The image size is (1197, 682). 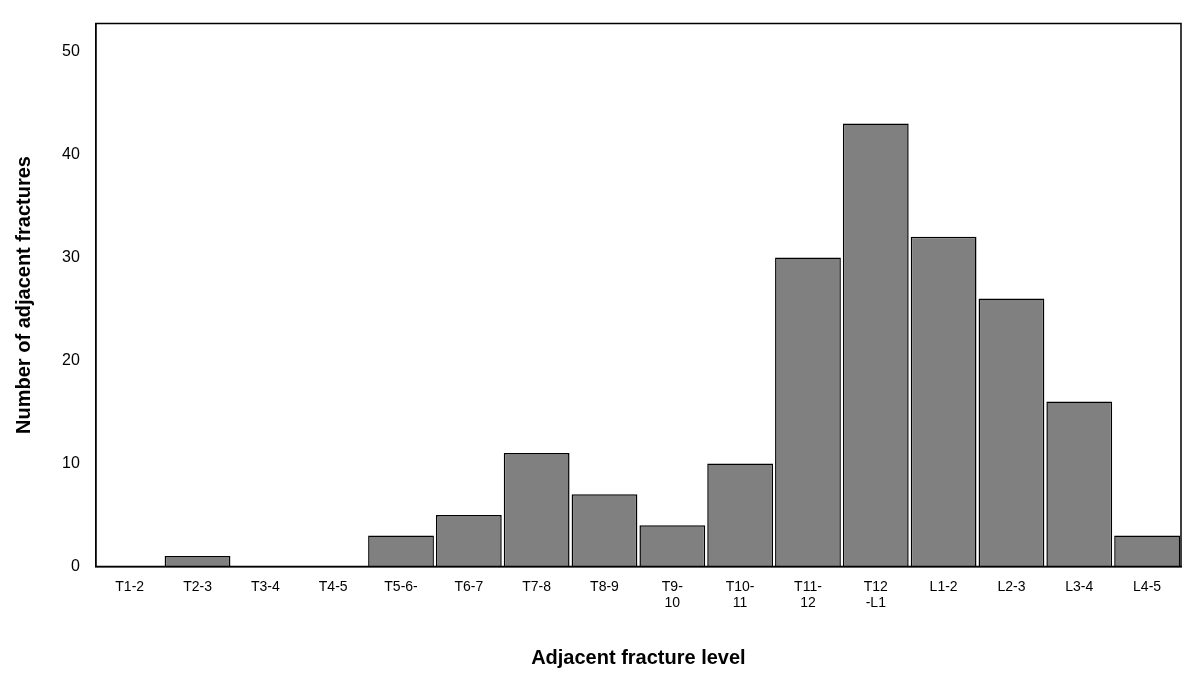 What do you see at coordinates (537, 585) in the screenshot?
I see `x-tick-label: T7-8` at bounding box center [537, 585].